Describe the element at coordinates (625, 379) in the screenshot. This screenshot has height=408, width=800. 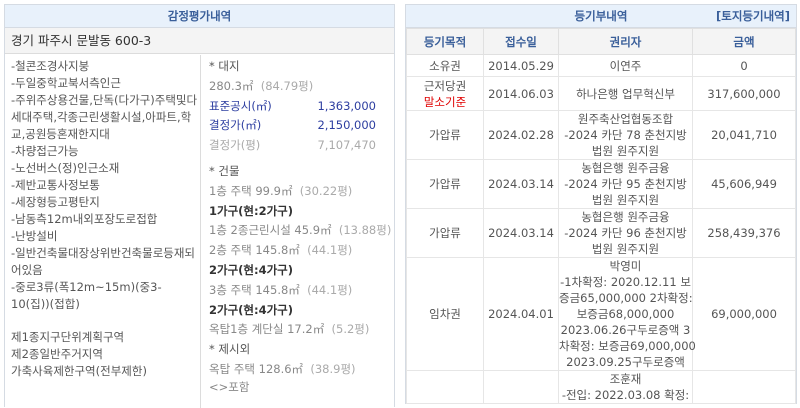
I see `holder-line: 조훈재` at that location.